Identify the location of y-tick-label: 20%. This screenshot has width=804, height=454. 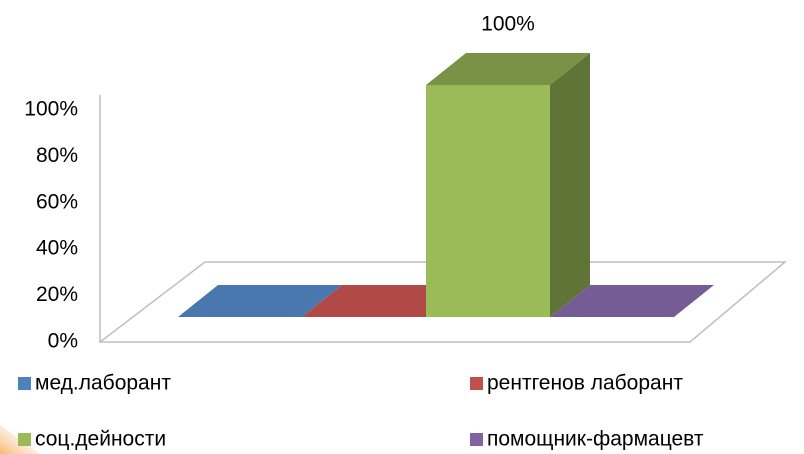
(57, 294).